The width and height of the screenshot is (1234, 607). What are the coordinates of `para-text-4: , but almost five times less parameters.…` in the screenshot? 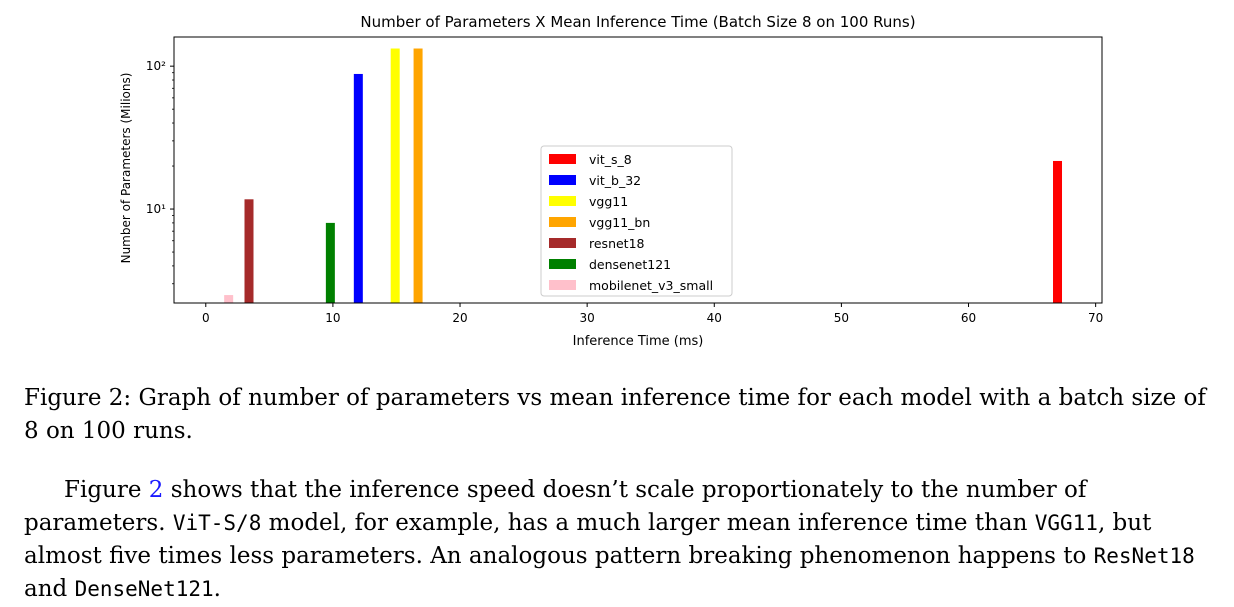 It's located at (588, 539).